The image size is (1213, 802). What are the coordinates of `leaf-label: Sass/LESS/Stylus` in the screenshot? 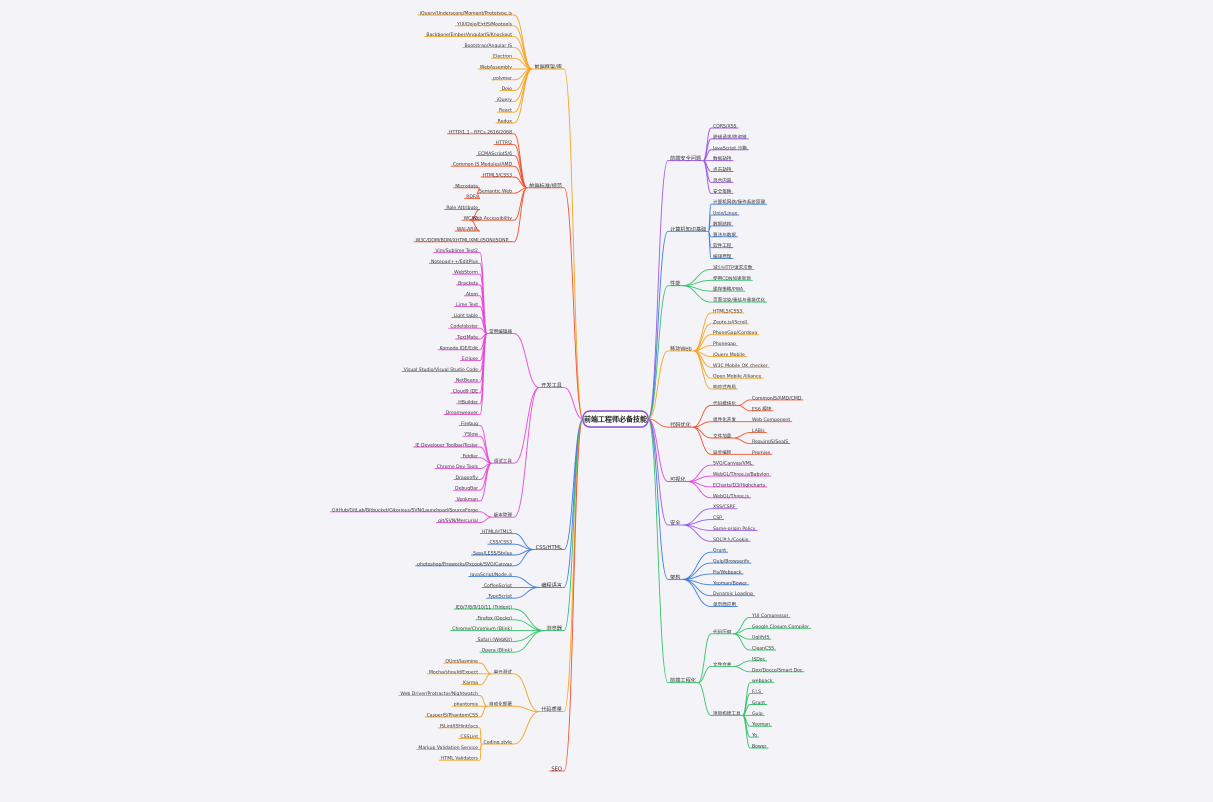 It's located at (493, 554).